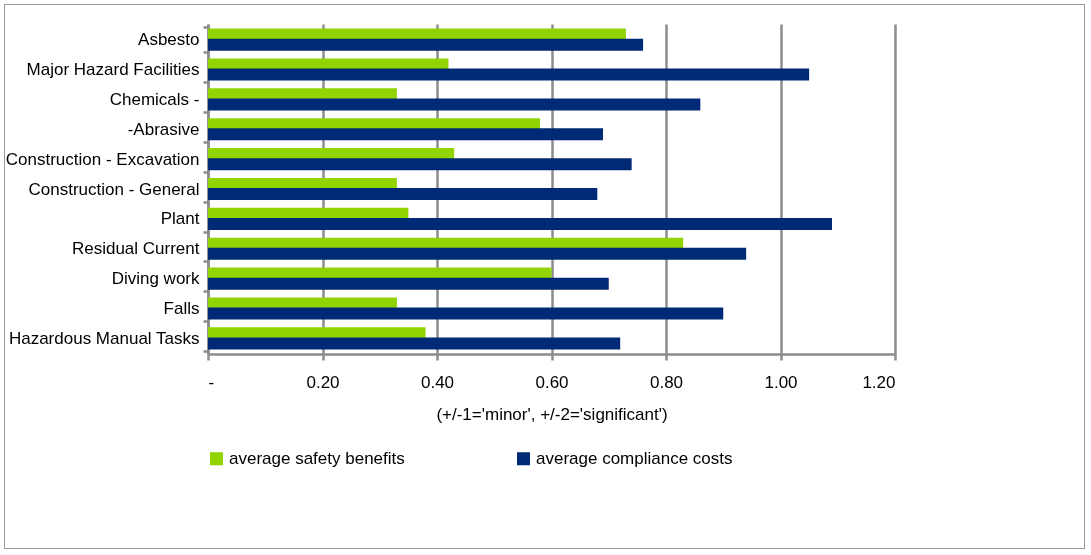  I want to click on y-tick-label: Diving work, so click(155, 279).